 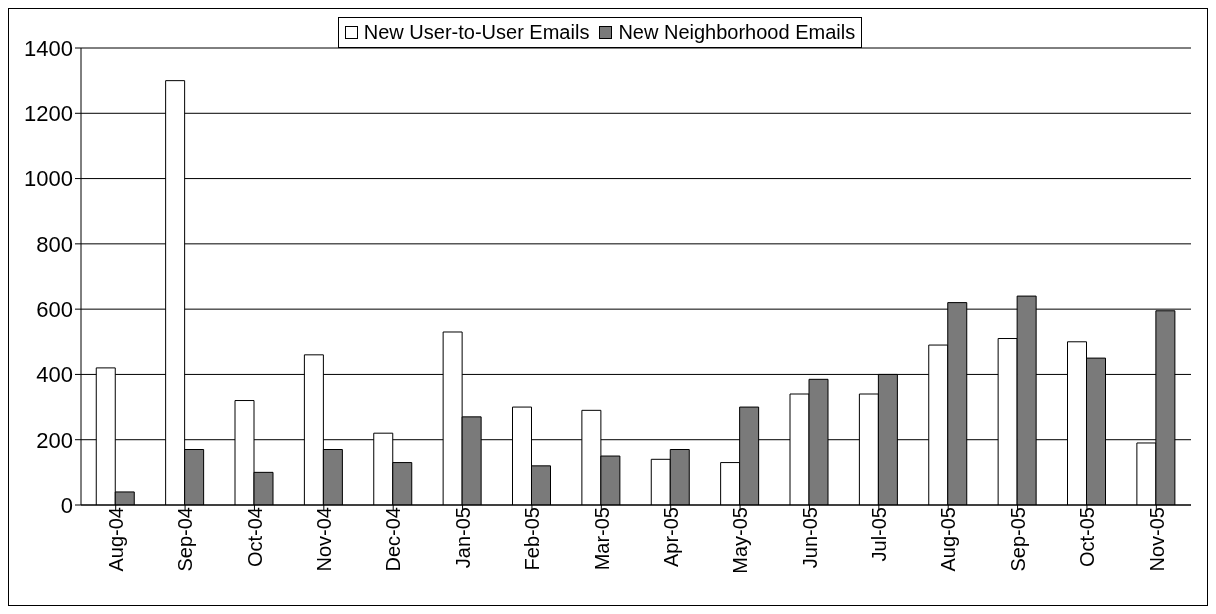 What do you see at coordinates (462, 538) in the screenshot?
I see `x-tick-label: Jan-05` at bounding box center [462, 538].